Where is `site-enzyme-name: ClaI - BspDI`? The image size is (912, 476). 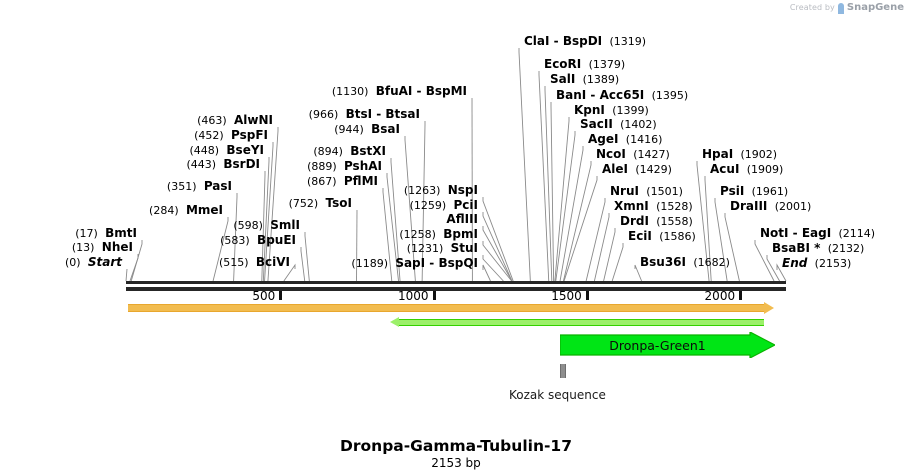 site-enzyme-name: ClaI - BspDI is located at coordinates (563, 41).